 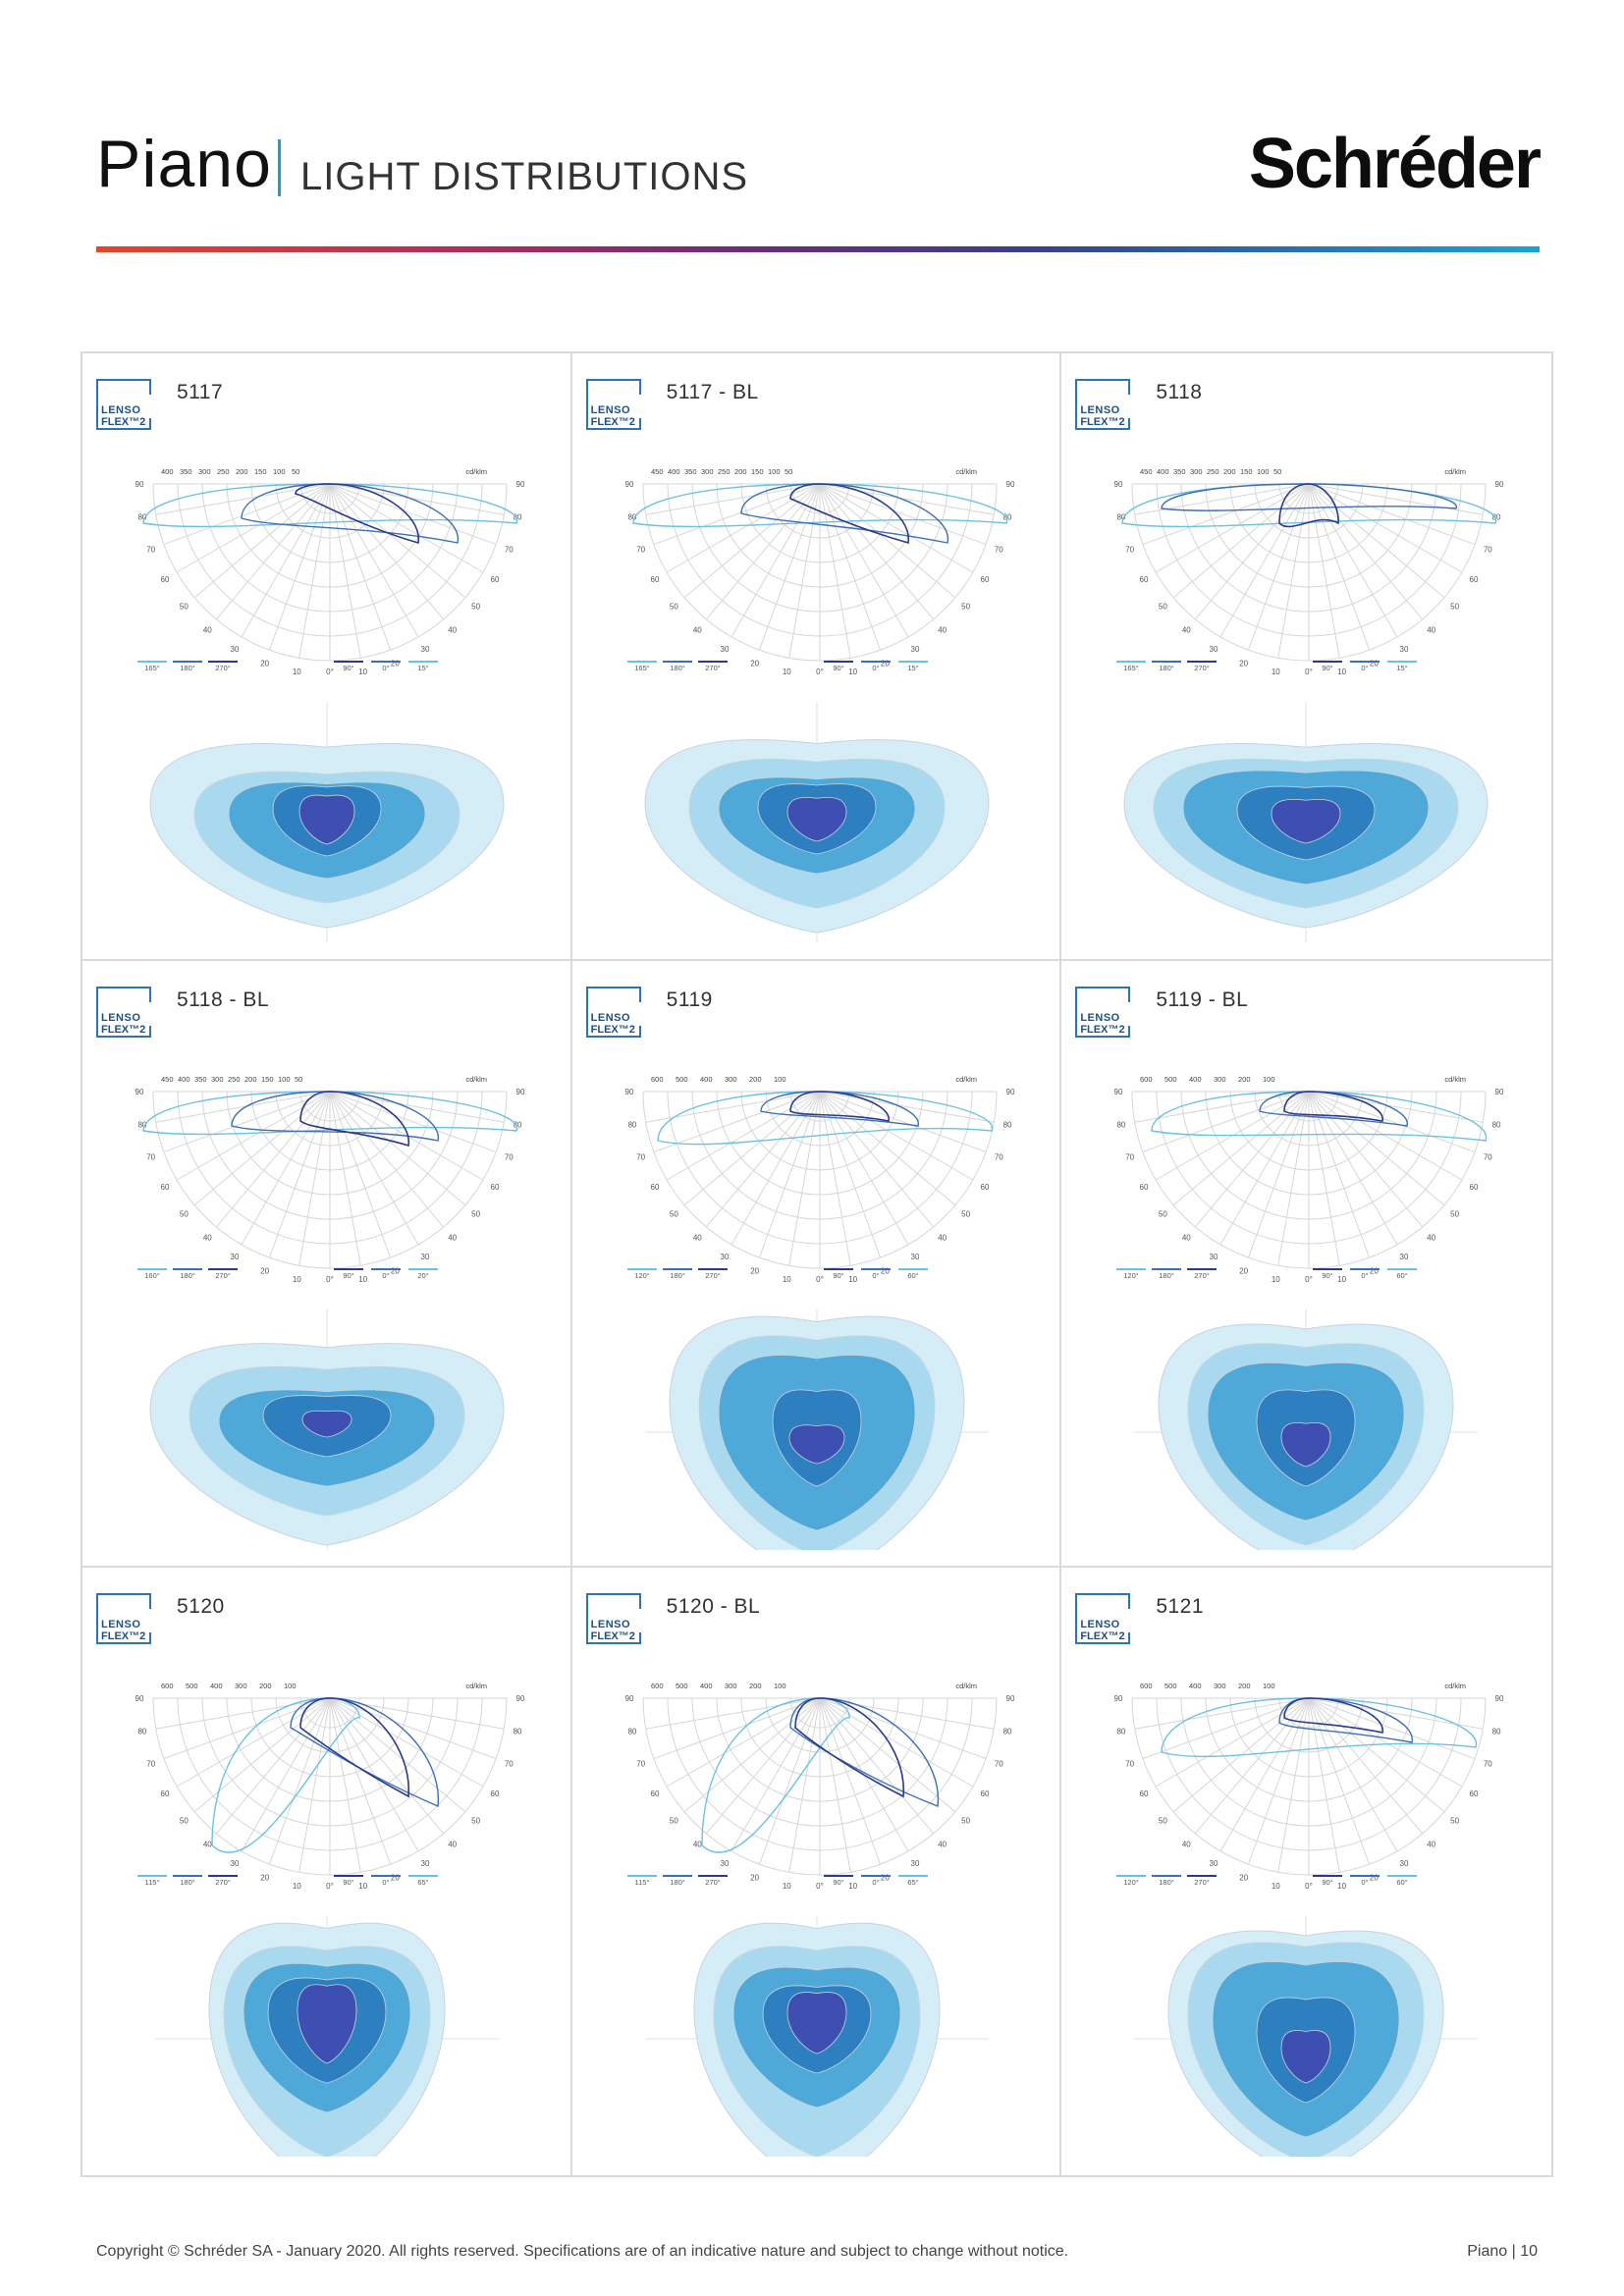 I want to click on polar-scale-label: 500, so click(x=682, y=1686).